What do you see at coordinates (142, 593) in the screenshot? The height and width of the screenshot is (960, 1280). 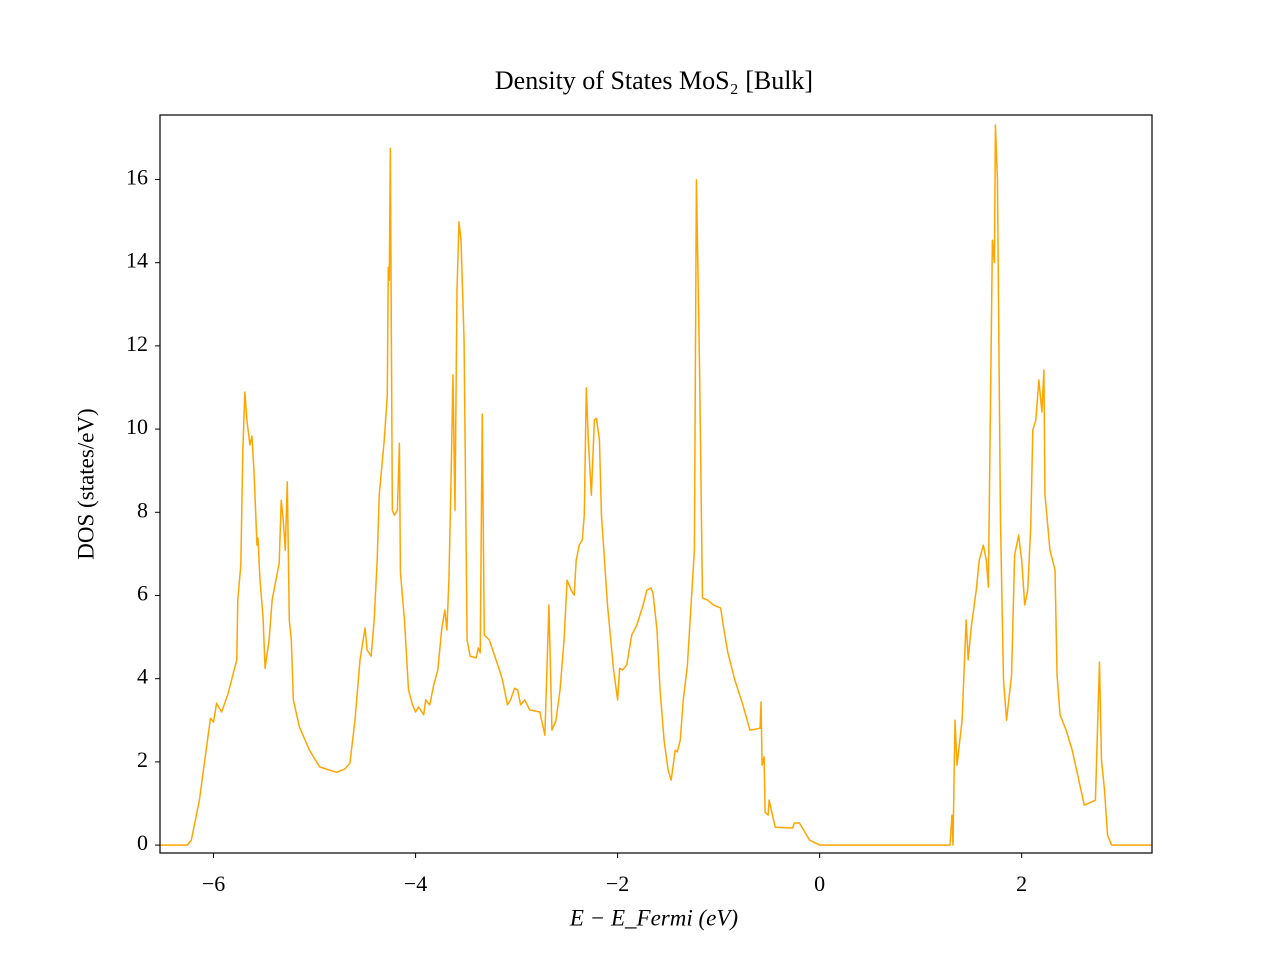 I see `y-tick-label: 6` at bounding box center [142, 593].